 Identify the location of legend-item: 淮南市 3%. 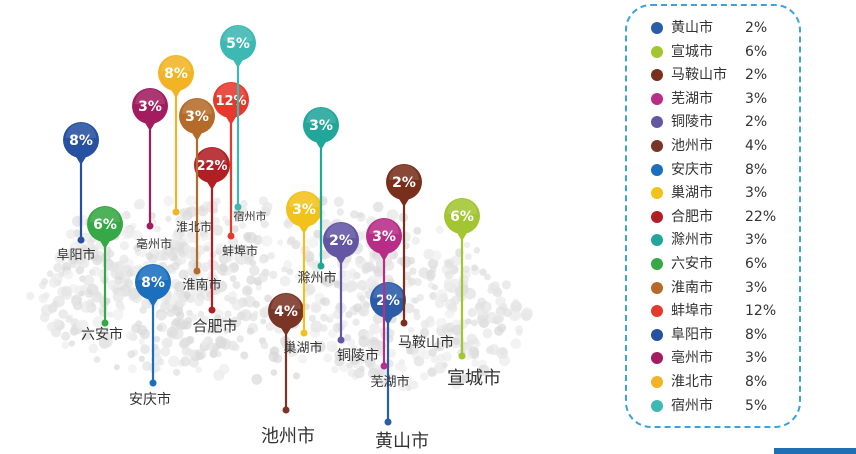
(715, 288).